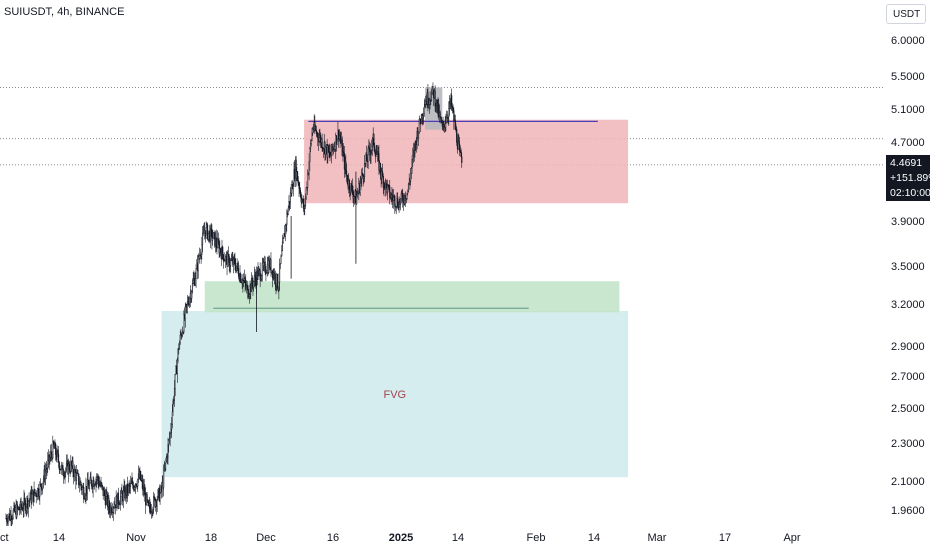 The height and width of the screenshot is (550, 932). What do you see at coordinates (412, 297) in the screenshot?
I see `demand-zone` at bounding box center [412, 297].